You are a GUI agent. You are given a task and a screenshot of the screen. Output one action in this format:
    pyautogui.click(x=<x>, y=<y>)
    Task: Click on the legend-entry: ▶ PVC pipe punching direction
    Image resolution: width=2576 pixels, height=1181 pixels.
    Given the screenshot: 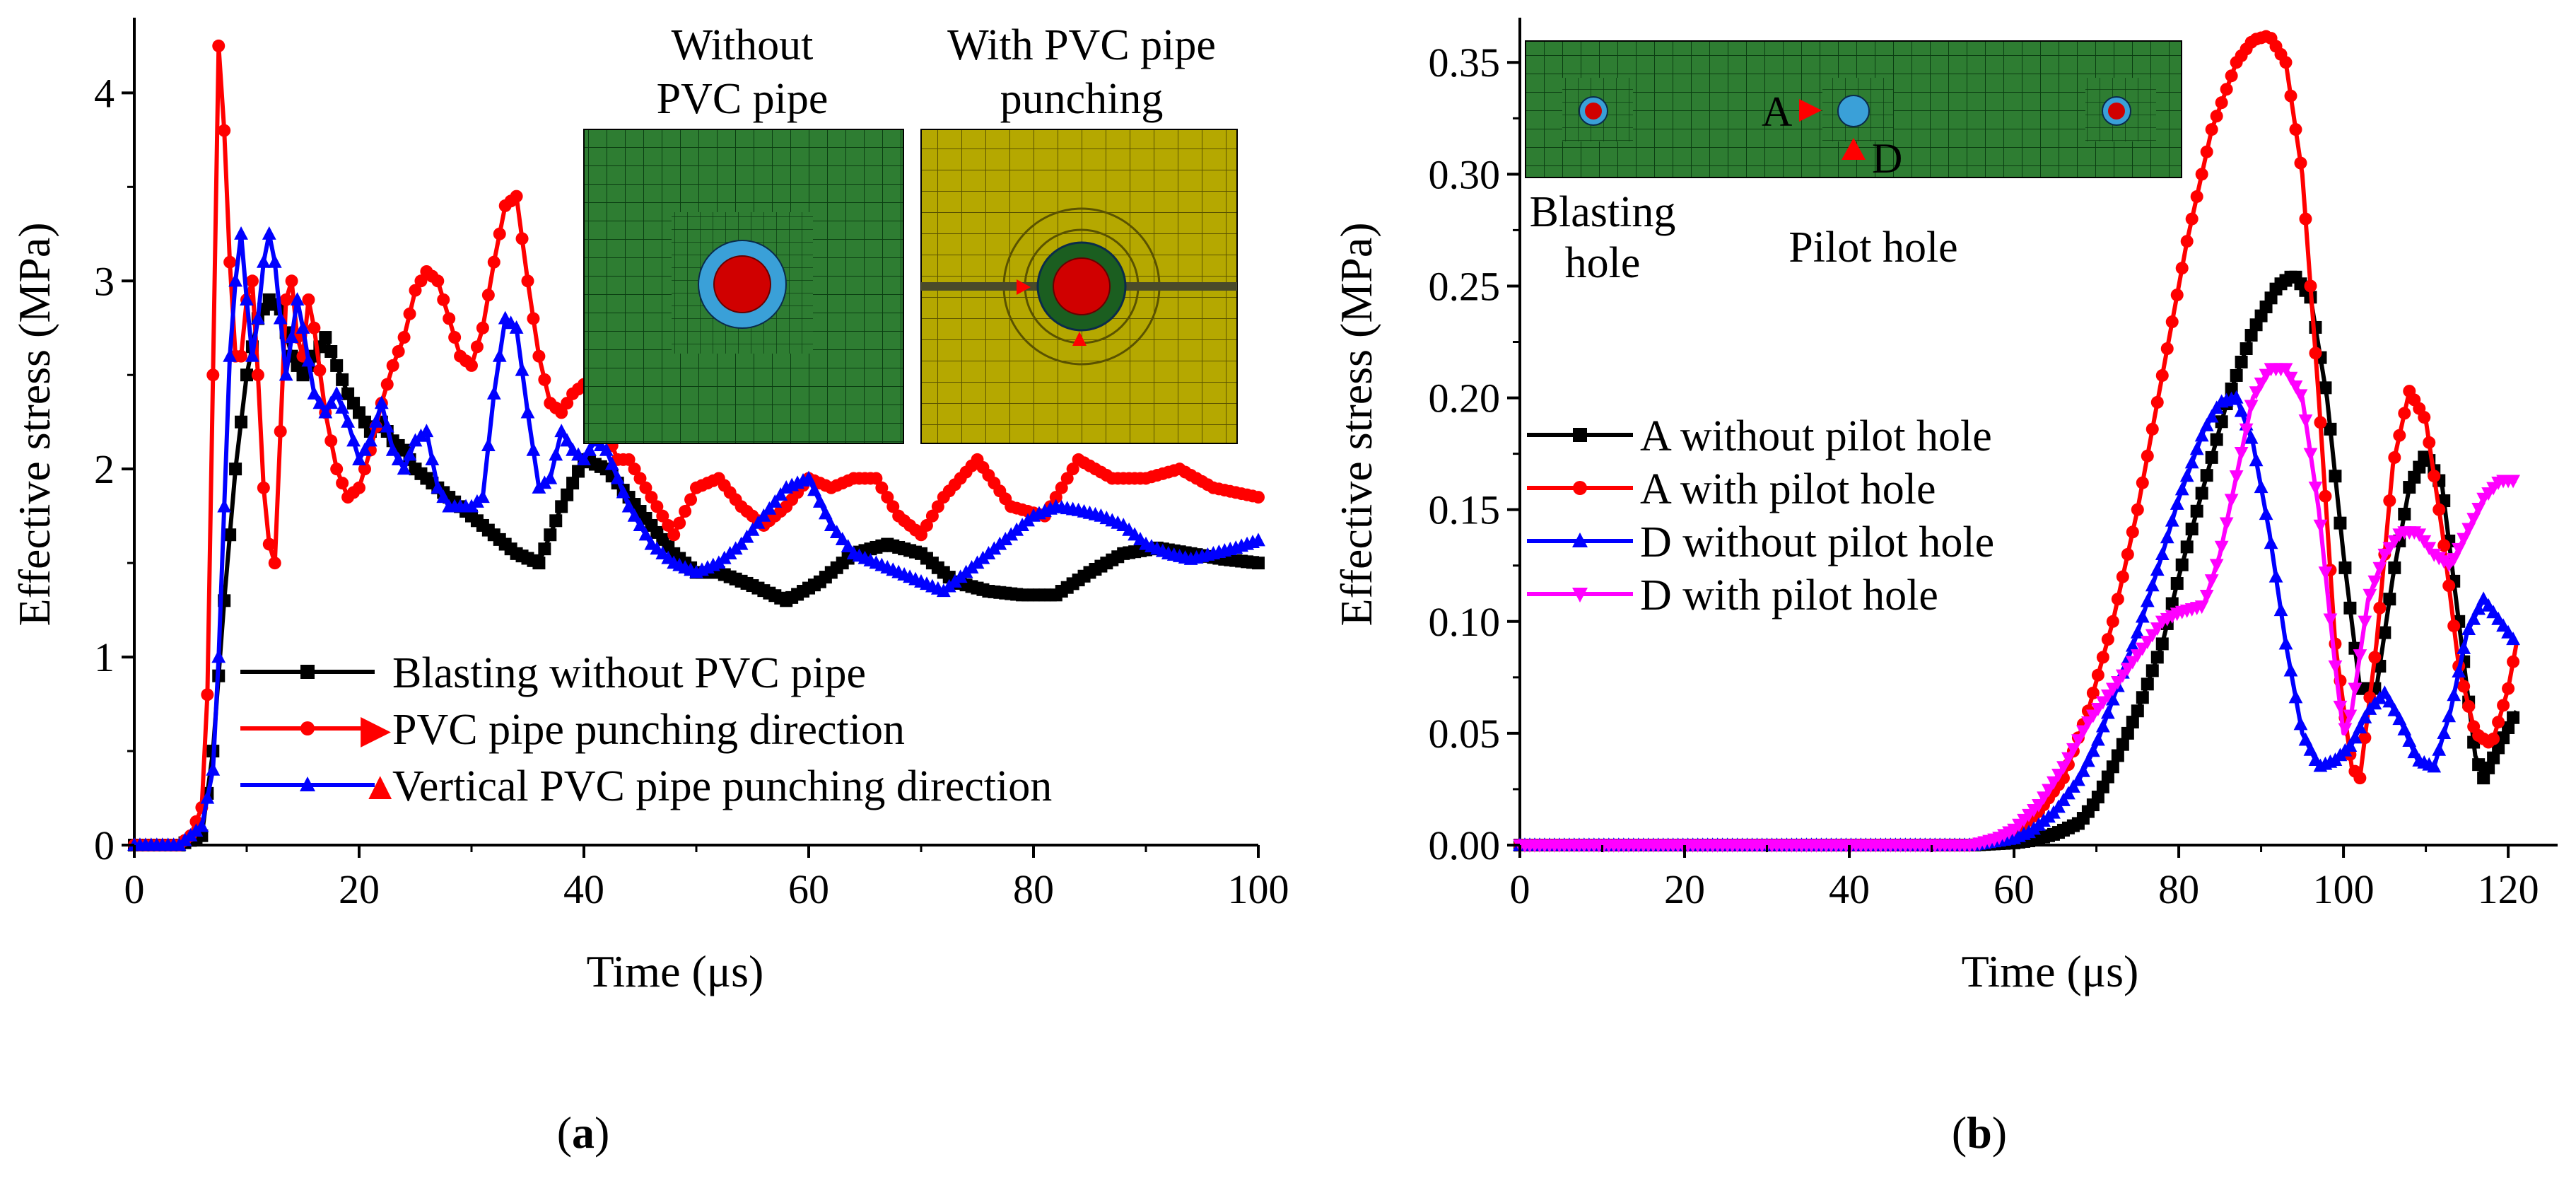 What is the action you would take?
    pyautogui.click(x=572, y=730)
    